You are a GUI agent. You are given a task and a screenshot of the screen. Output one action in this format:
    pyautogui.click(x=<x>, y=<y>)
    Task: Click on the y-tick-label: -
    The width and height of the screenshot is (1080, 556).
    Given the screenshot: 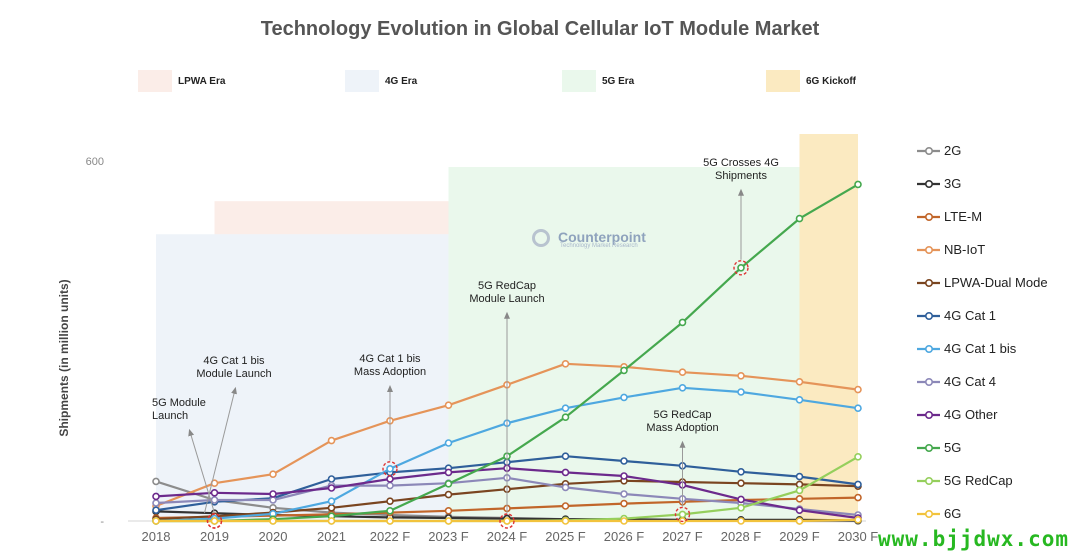 What is the action you would take?
    pyautogui.click(x=102, y=522)
    